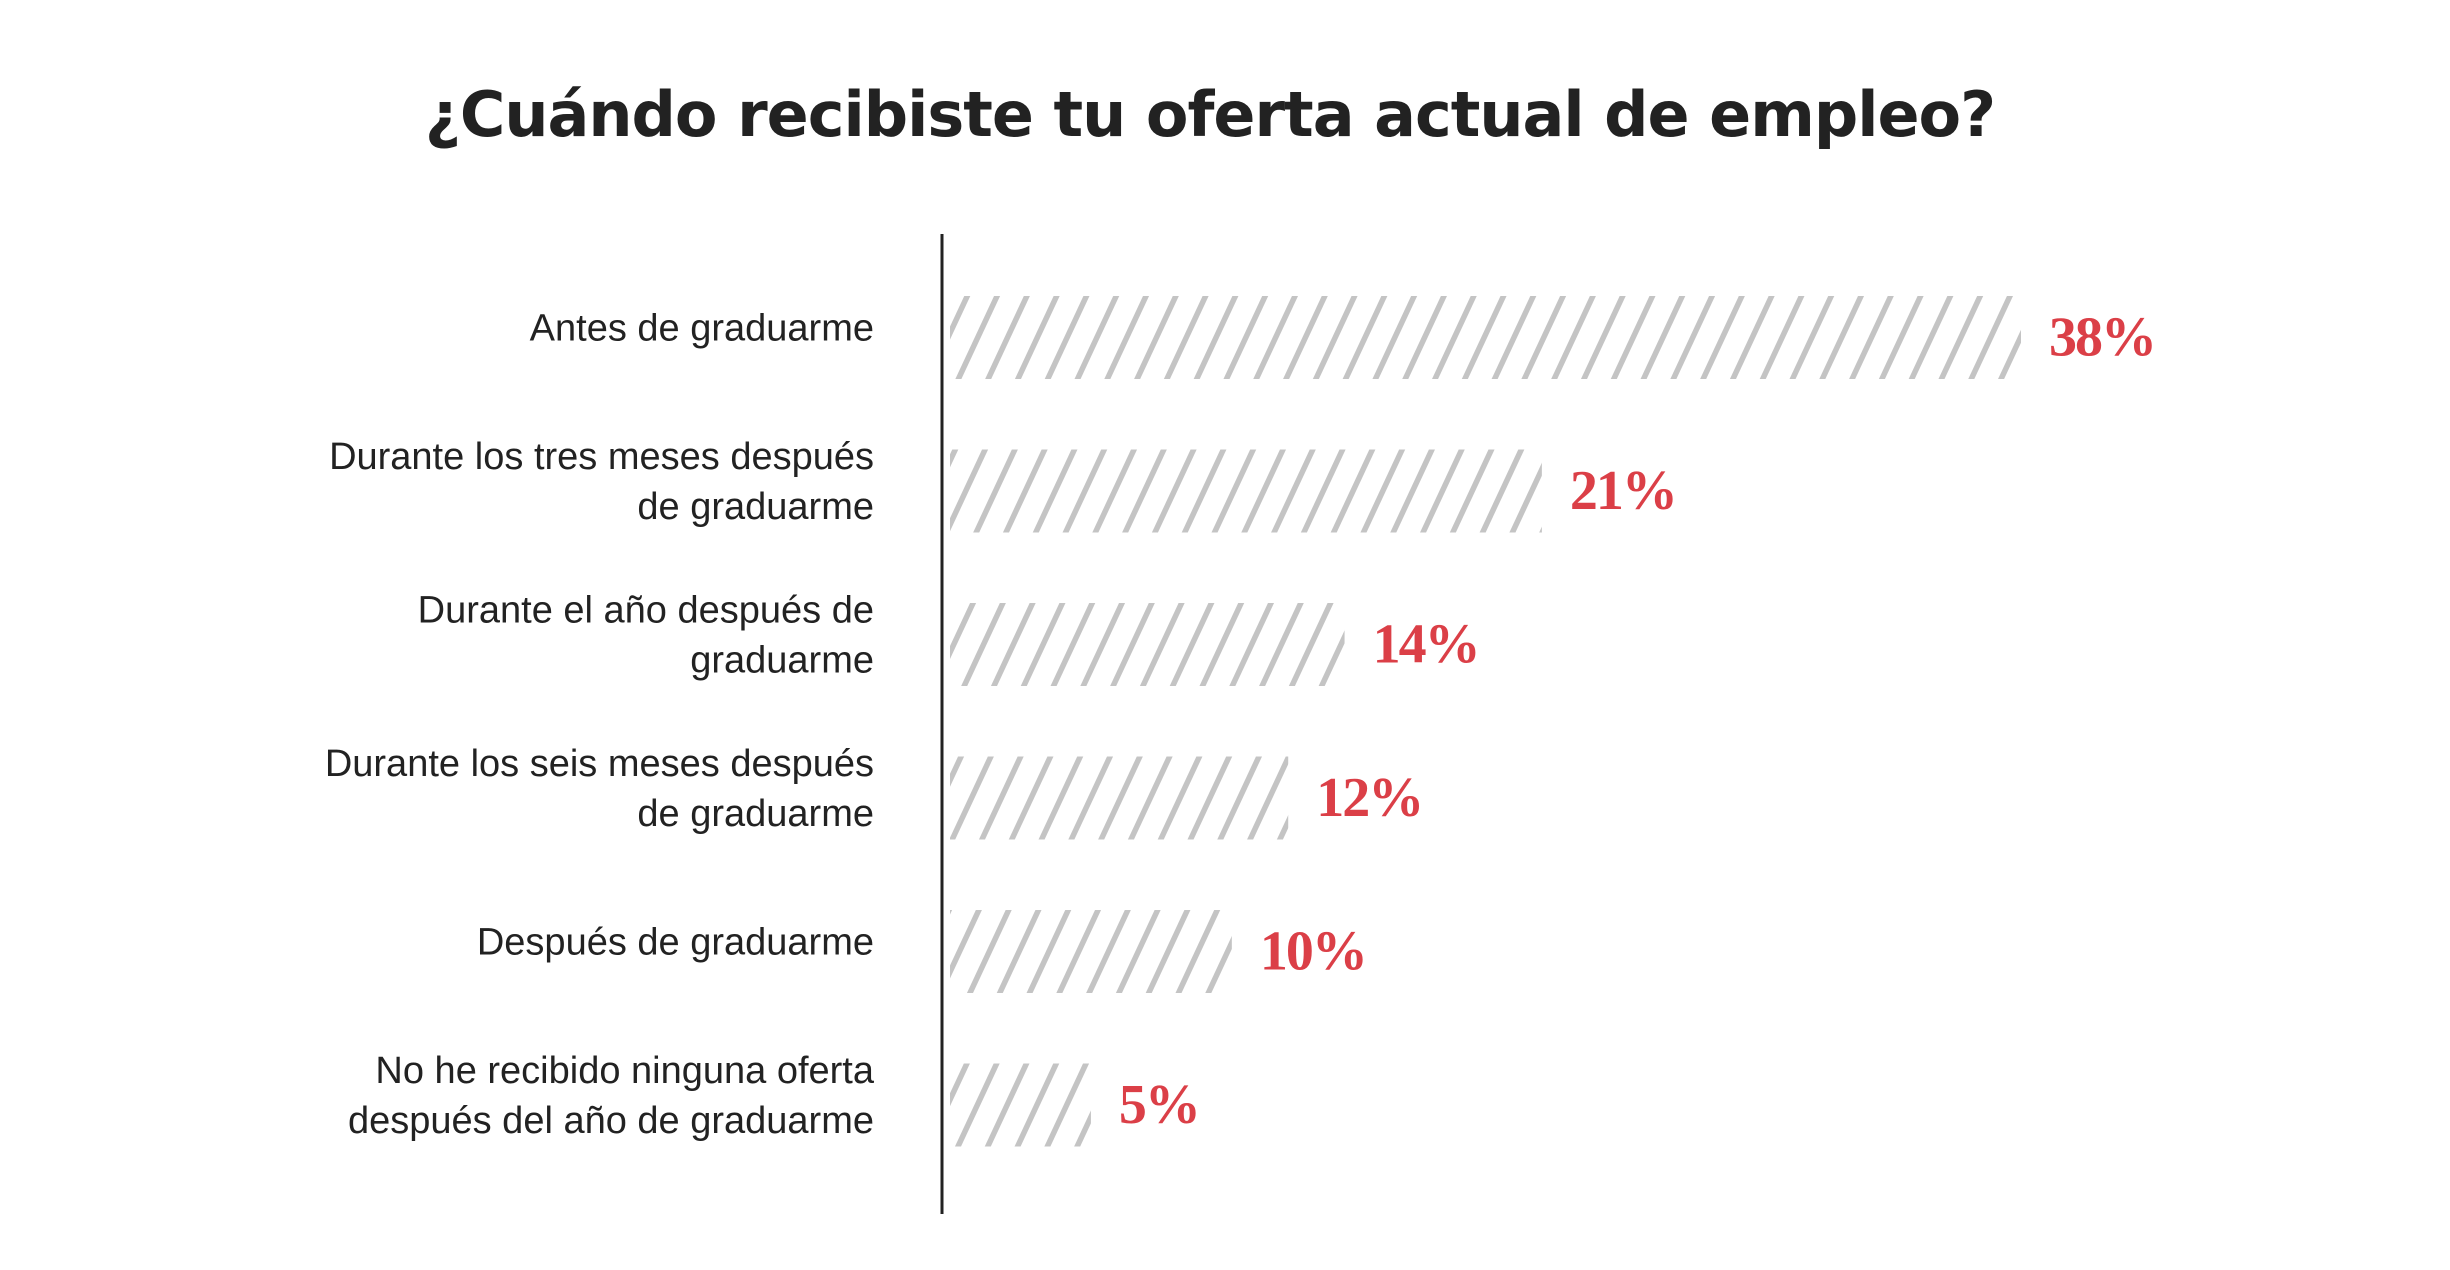 This screenshot has height=1270, width=2450. Describe the element at coordinates (1623, 491) in the screenshot. I see `value-label: 21%` at that location.